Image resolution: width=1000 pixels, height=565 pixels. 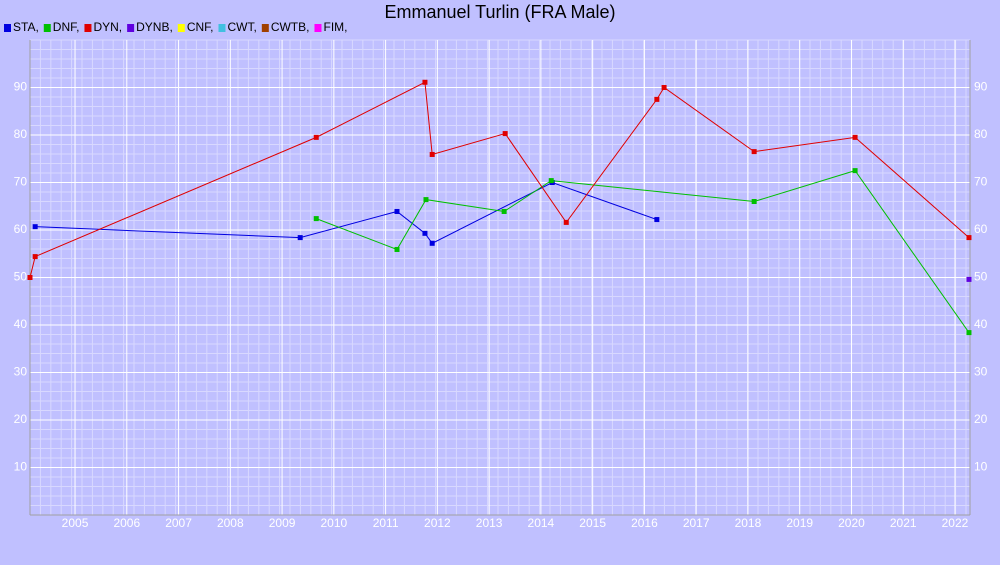 I want to click on legend-label: CNF,, so click(x=200, y=27).